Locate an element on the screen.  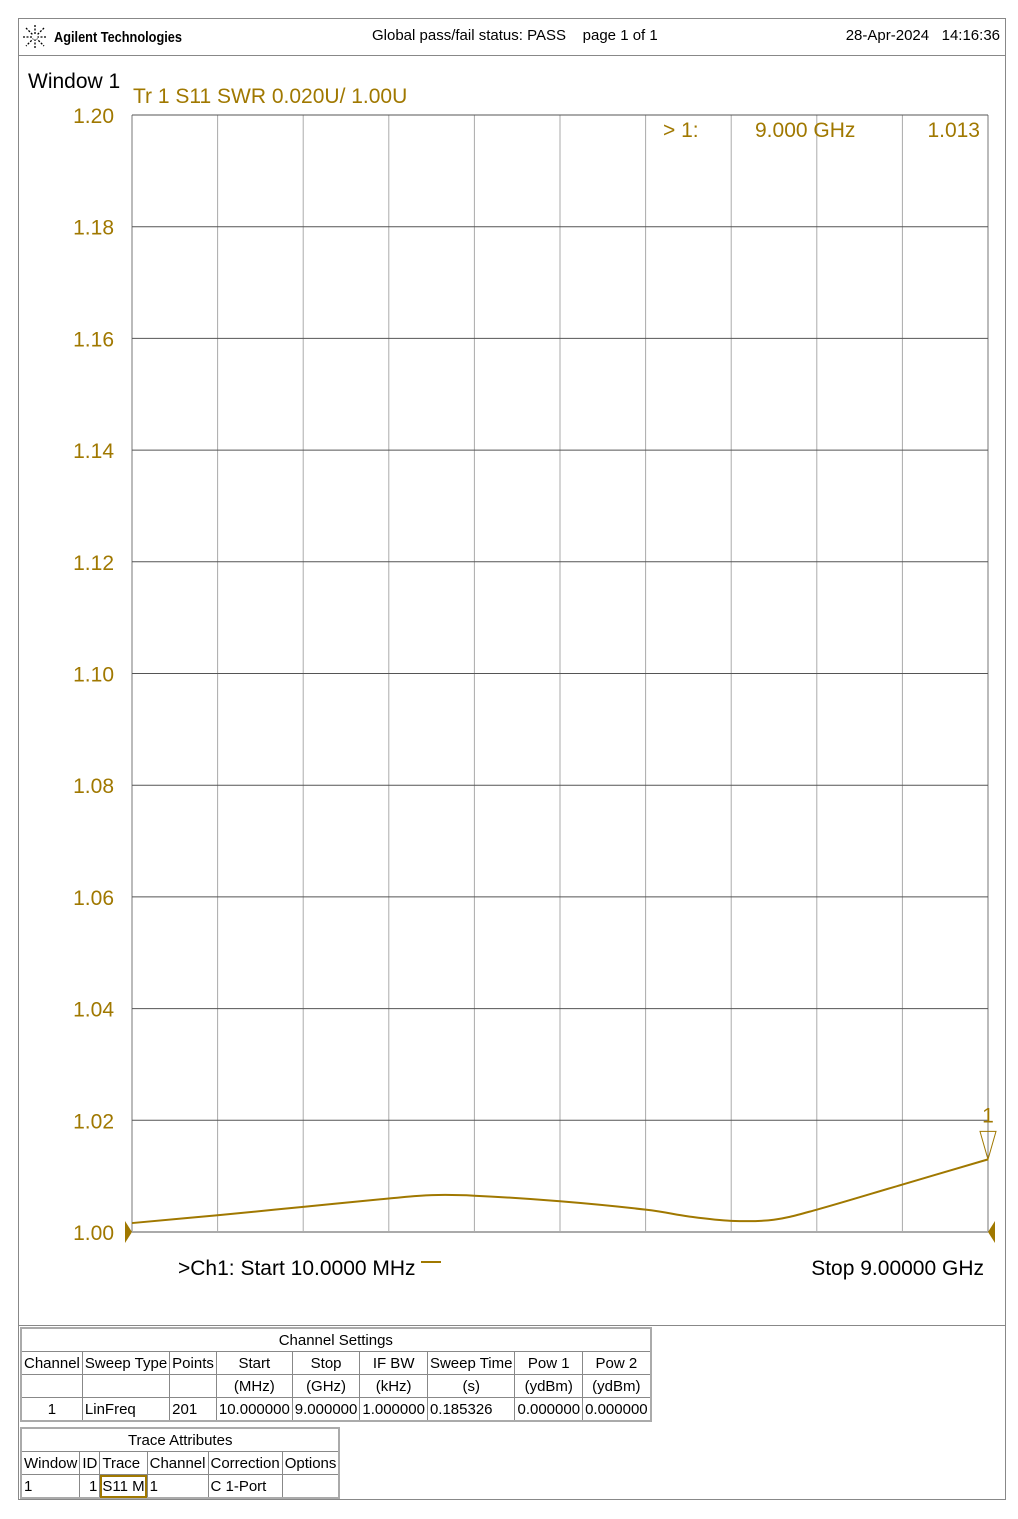
column-unit: (kHz) is located at coordinates (393, 1386).